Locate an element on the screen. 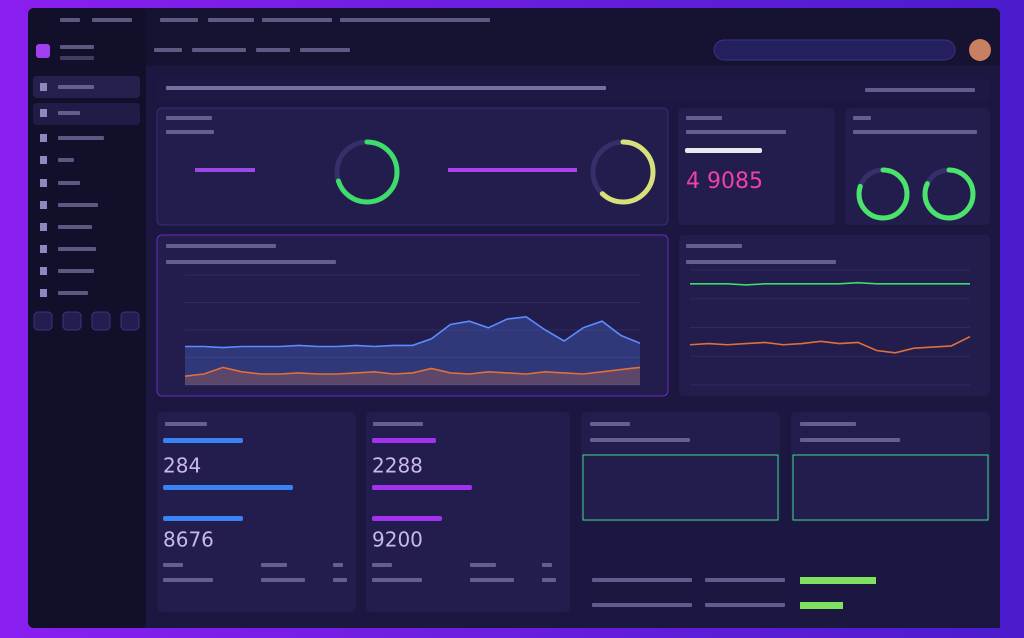 The image size is (1024, 638). card-value: 284 is located at coordinates (182, 466).